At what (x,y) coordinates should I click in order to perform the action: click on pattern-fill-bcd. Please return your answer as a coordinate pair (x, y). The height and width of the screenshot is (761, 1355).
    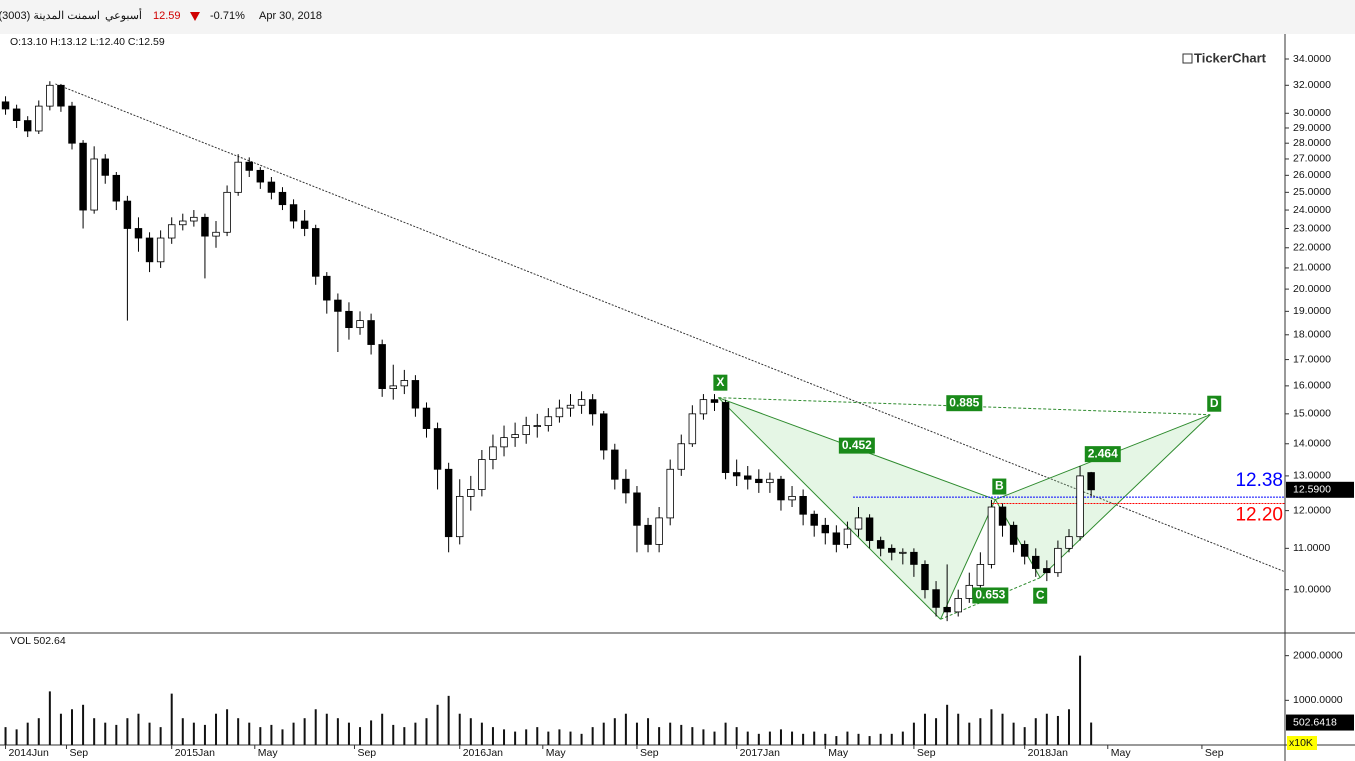
    Looking at the image, I should click on (1103, 496).